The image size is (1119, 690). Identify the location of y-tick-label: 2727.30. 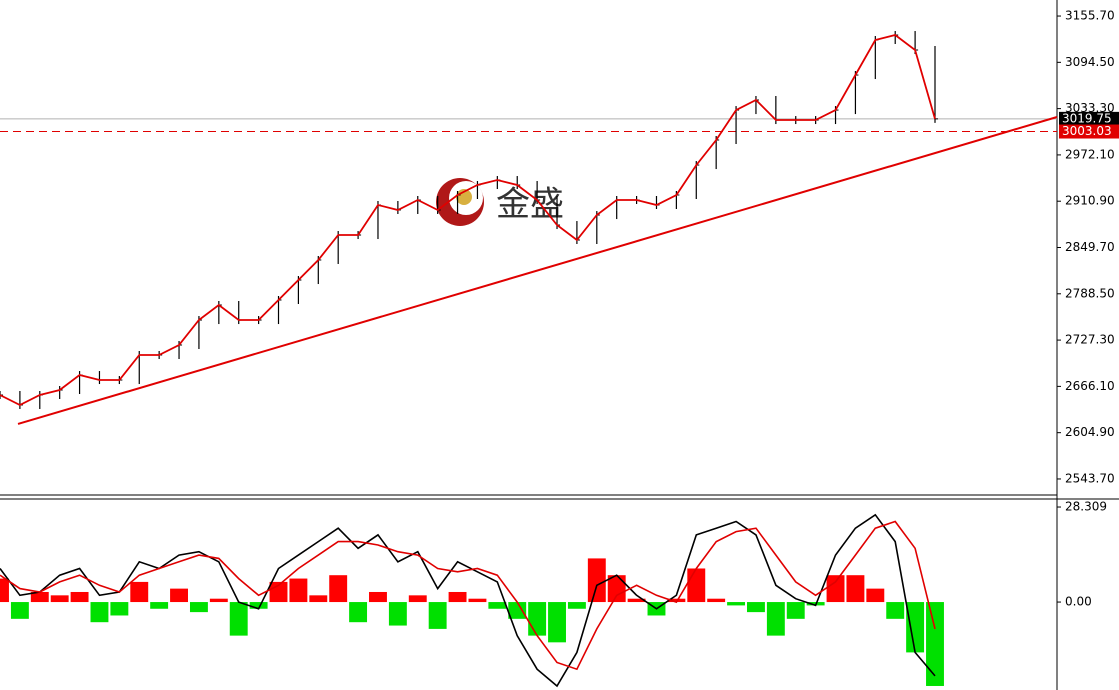
(1090, 340).